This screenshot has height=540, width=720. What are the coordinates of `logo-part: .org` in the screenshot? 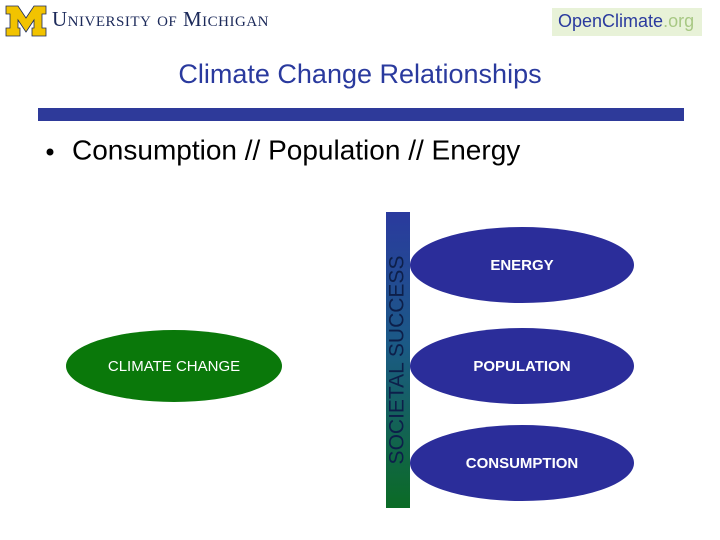 It's located at (678, 21).